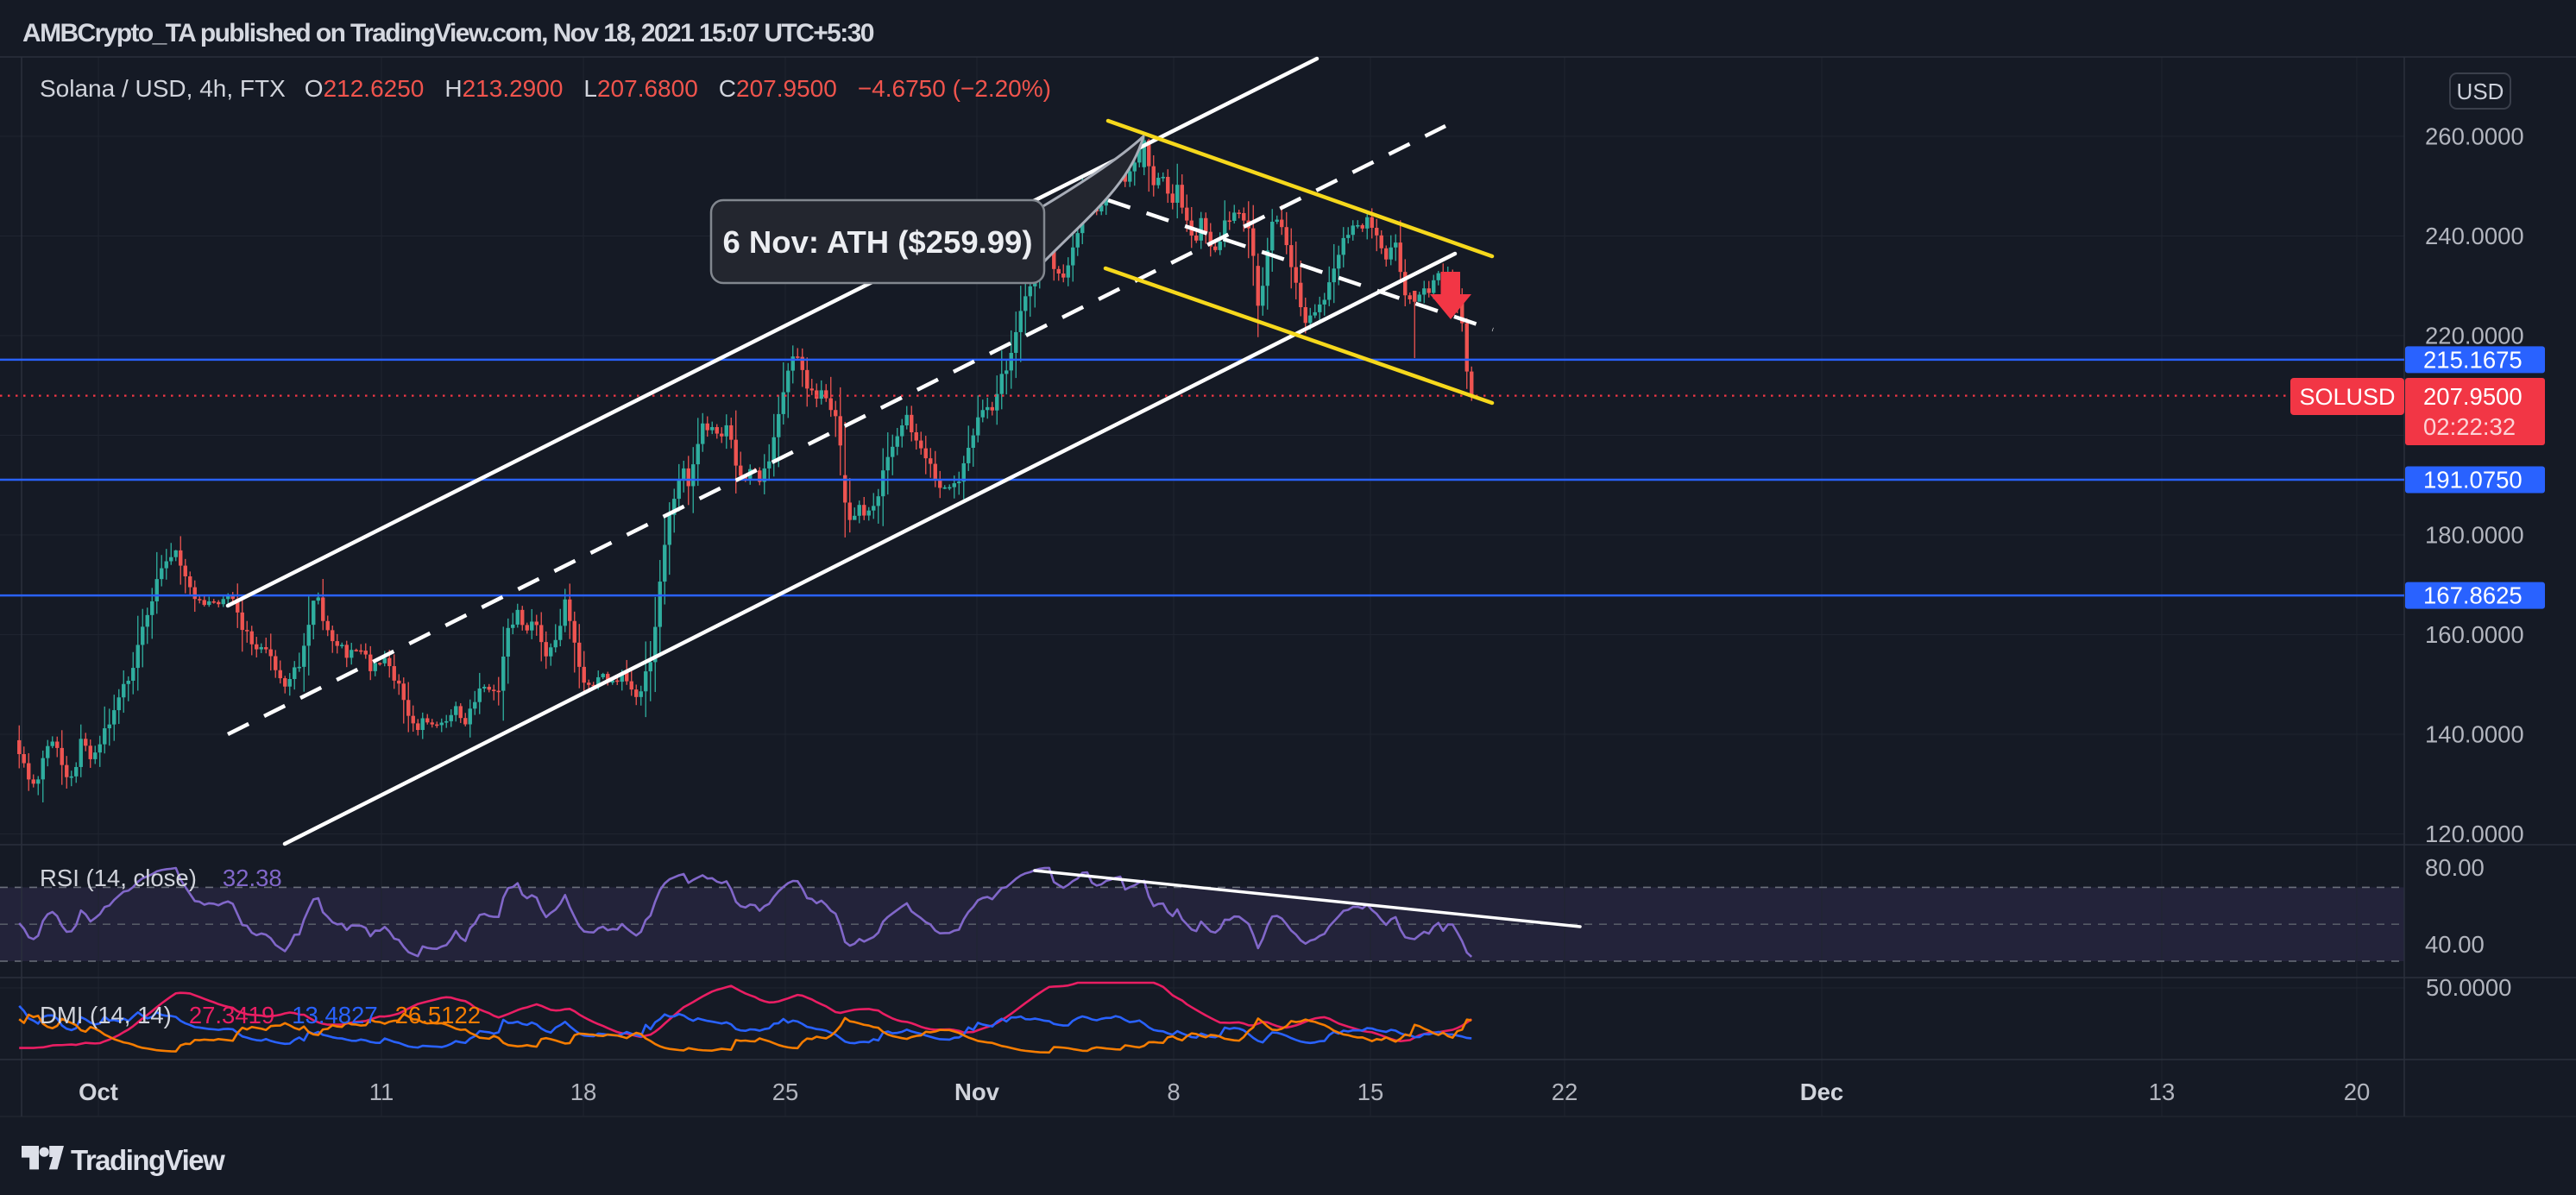 This screenshot has width=2576, height=1195. What do you see at coordinates (2455, 945) in the screenshot?
I see `svg-text: 40.00` at bounding box center [2455, 945].